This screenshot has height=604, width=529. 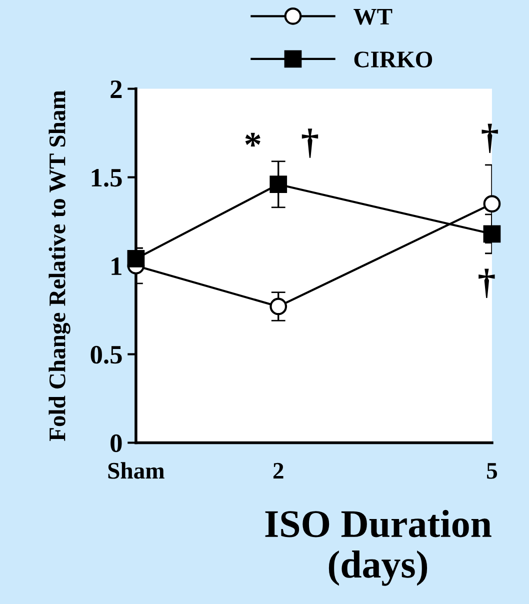 What do you see at coordinates (116, 89) in the screenshot?
I see `y-tick-label: 2` at bounding box center [116, 89].